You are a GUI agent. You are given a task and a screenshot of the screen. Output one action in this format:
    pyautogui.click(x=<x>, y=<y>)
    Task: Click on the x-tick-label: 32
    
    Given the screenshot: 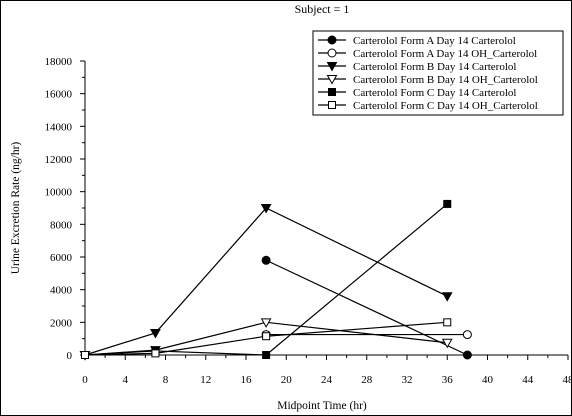 What is the action you would take?
    pyautogui.click(x=407, y=380)
    